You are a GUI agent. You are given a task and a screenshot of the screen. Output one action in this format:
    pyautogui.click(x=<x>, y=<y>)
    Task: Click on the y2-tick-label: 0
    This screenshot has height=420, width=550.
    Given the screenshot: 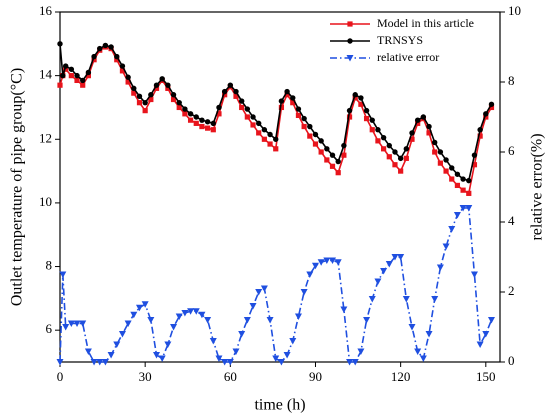 What is the action you would take?
    pyautogui.click(x=511, y=360)
    